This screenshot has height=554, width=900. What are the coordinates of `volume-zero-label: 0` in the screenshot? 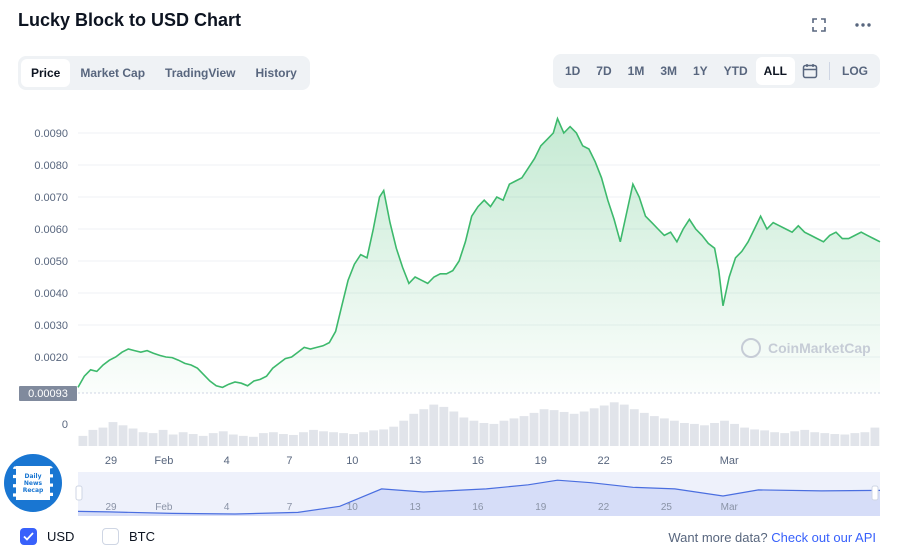 It's located at (65, 425).